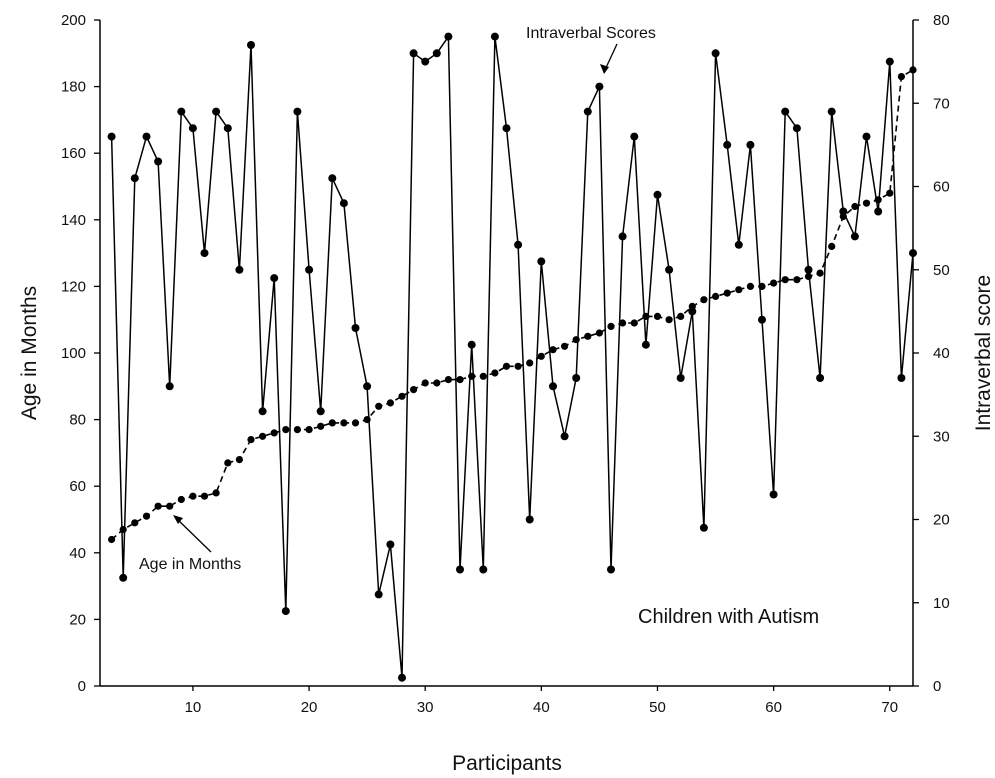 Image resolution: width=995 pixels, height=778 pixels. Describe the element at coordinates (193, 707) in the screenshot. I see `x-tick-label: 10` at that location.